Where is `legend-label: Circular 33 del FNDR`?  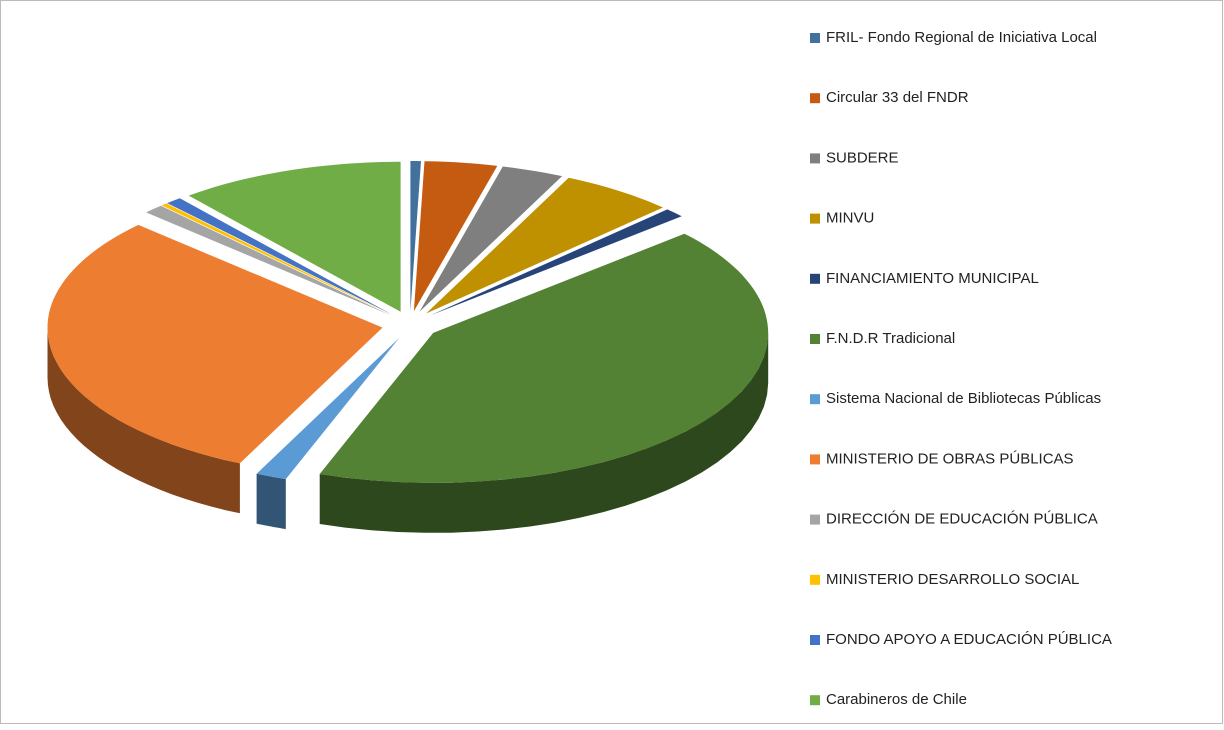 legend-label: Circular 33 del FNDR is located at coordinates (897, 97).